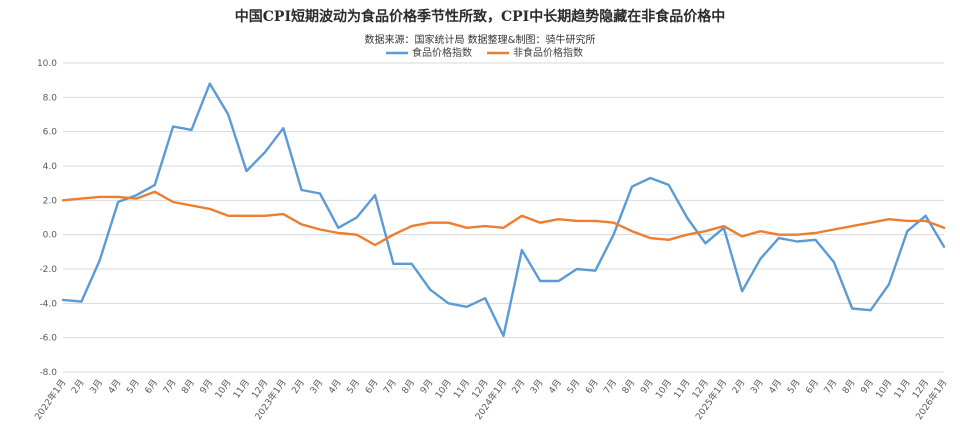  Describe the element at coordinates (50, 167) in the screenshot. I see `y-tick-label: 4.0` at that location.